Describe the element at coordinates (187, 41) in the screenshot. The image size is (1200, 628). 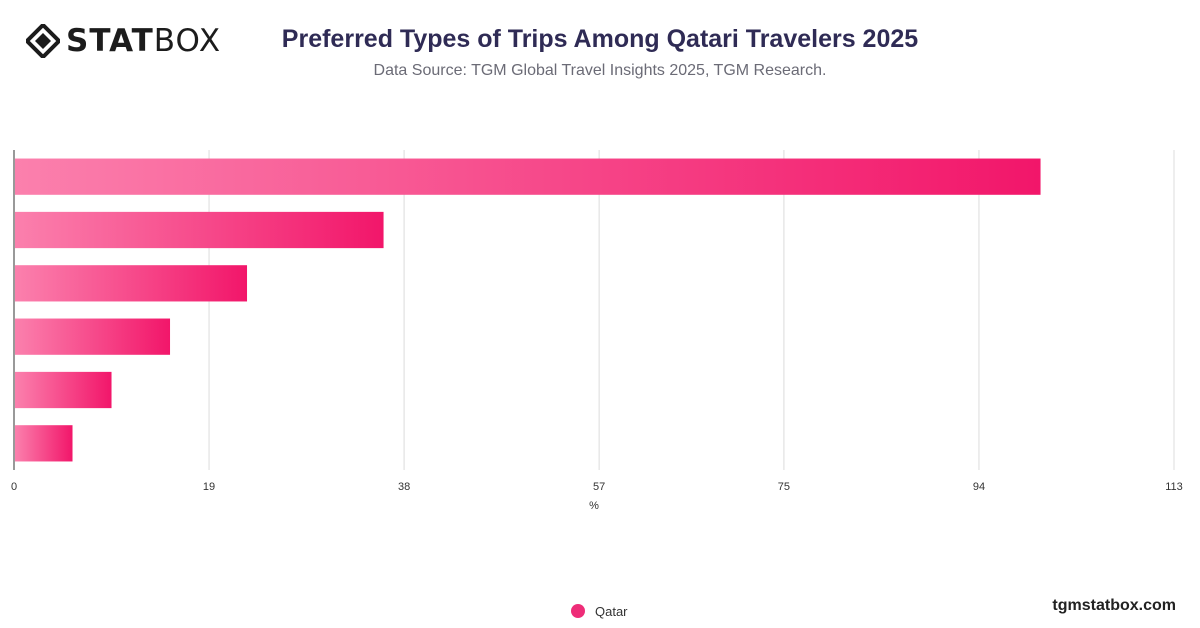
I see `logo-light-text: BOX` at that location.